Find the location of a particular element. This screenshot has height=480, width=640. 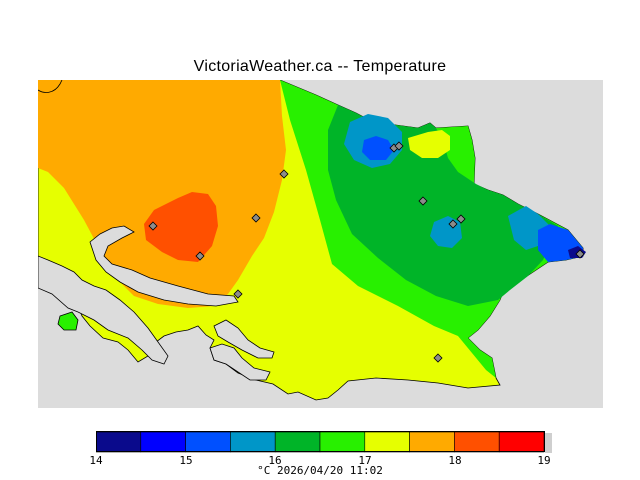

legend-bands is located at coordinates (320, 442).